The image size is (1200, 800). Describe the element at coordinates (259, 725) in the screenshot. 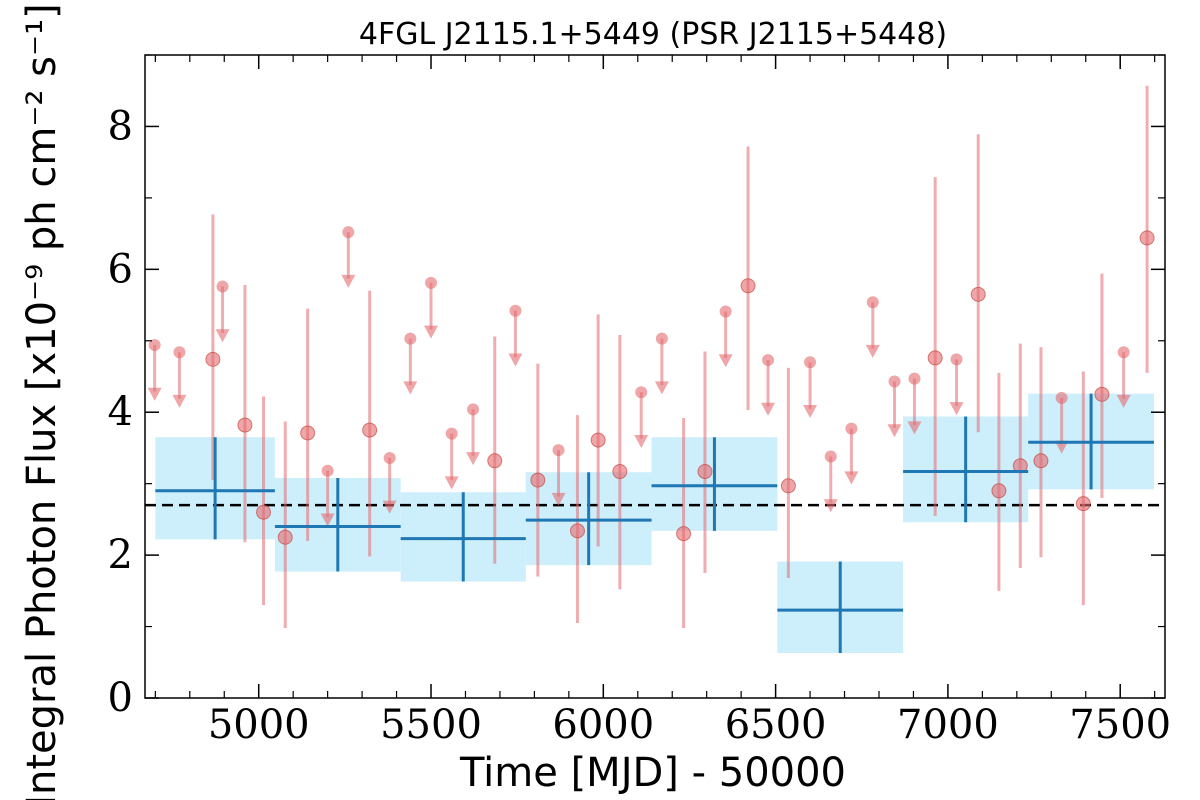

I see `x-tick-label-0: 5000` at that location.